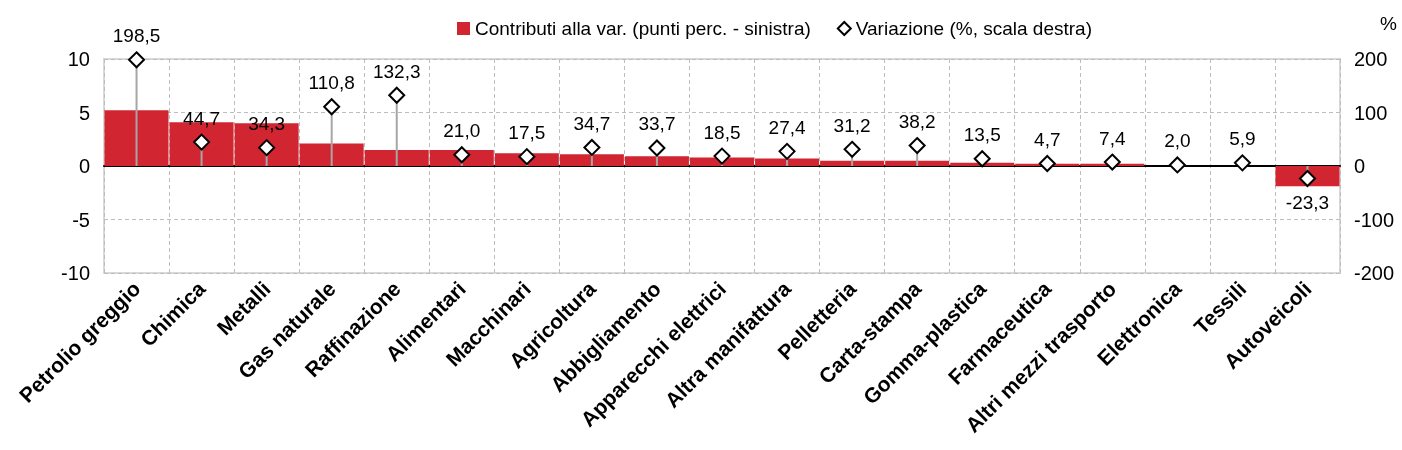  I want to click on data-label: 33,7, so click(657, 124).